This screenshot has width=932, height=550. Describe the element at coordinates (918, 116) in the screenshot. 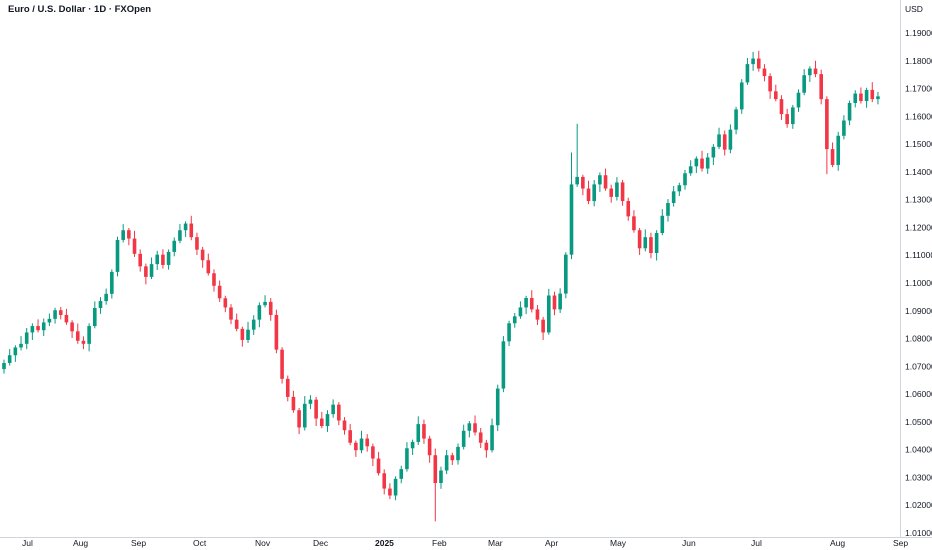

I see `price-tick-label: 1.16000` at that location.